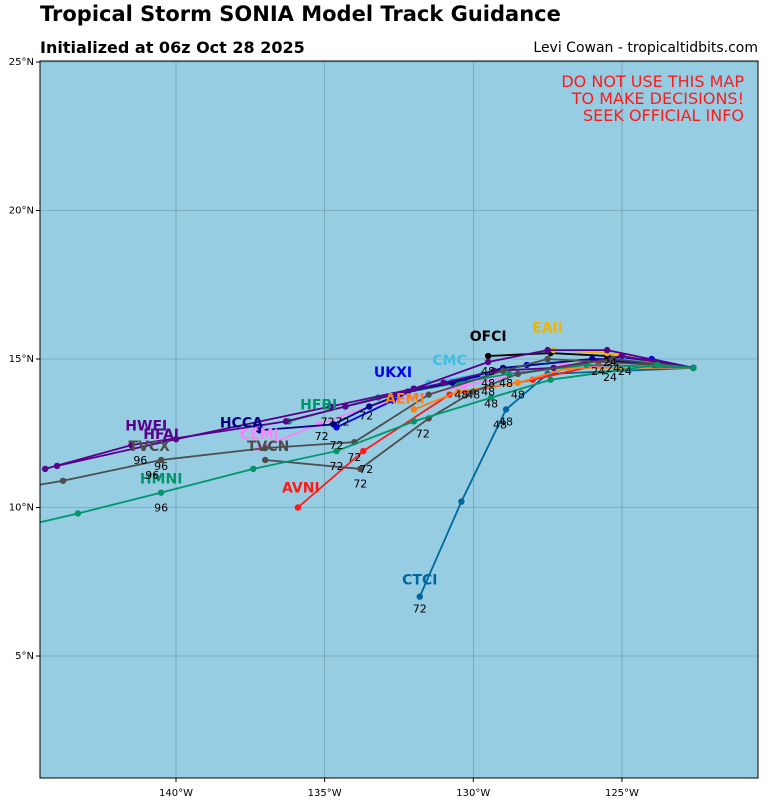 The image size is (768, 801). I want to click on lon-tick-label: 135°W, so click(325, 793).